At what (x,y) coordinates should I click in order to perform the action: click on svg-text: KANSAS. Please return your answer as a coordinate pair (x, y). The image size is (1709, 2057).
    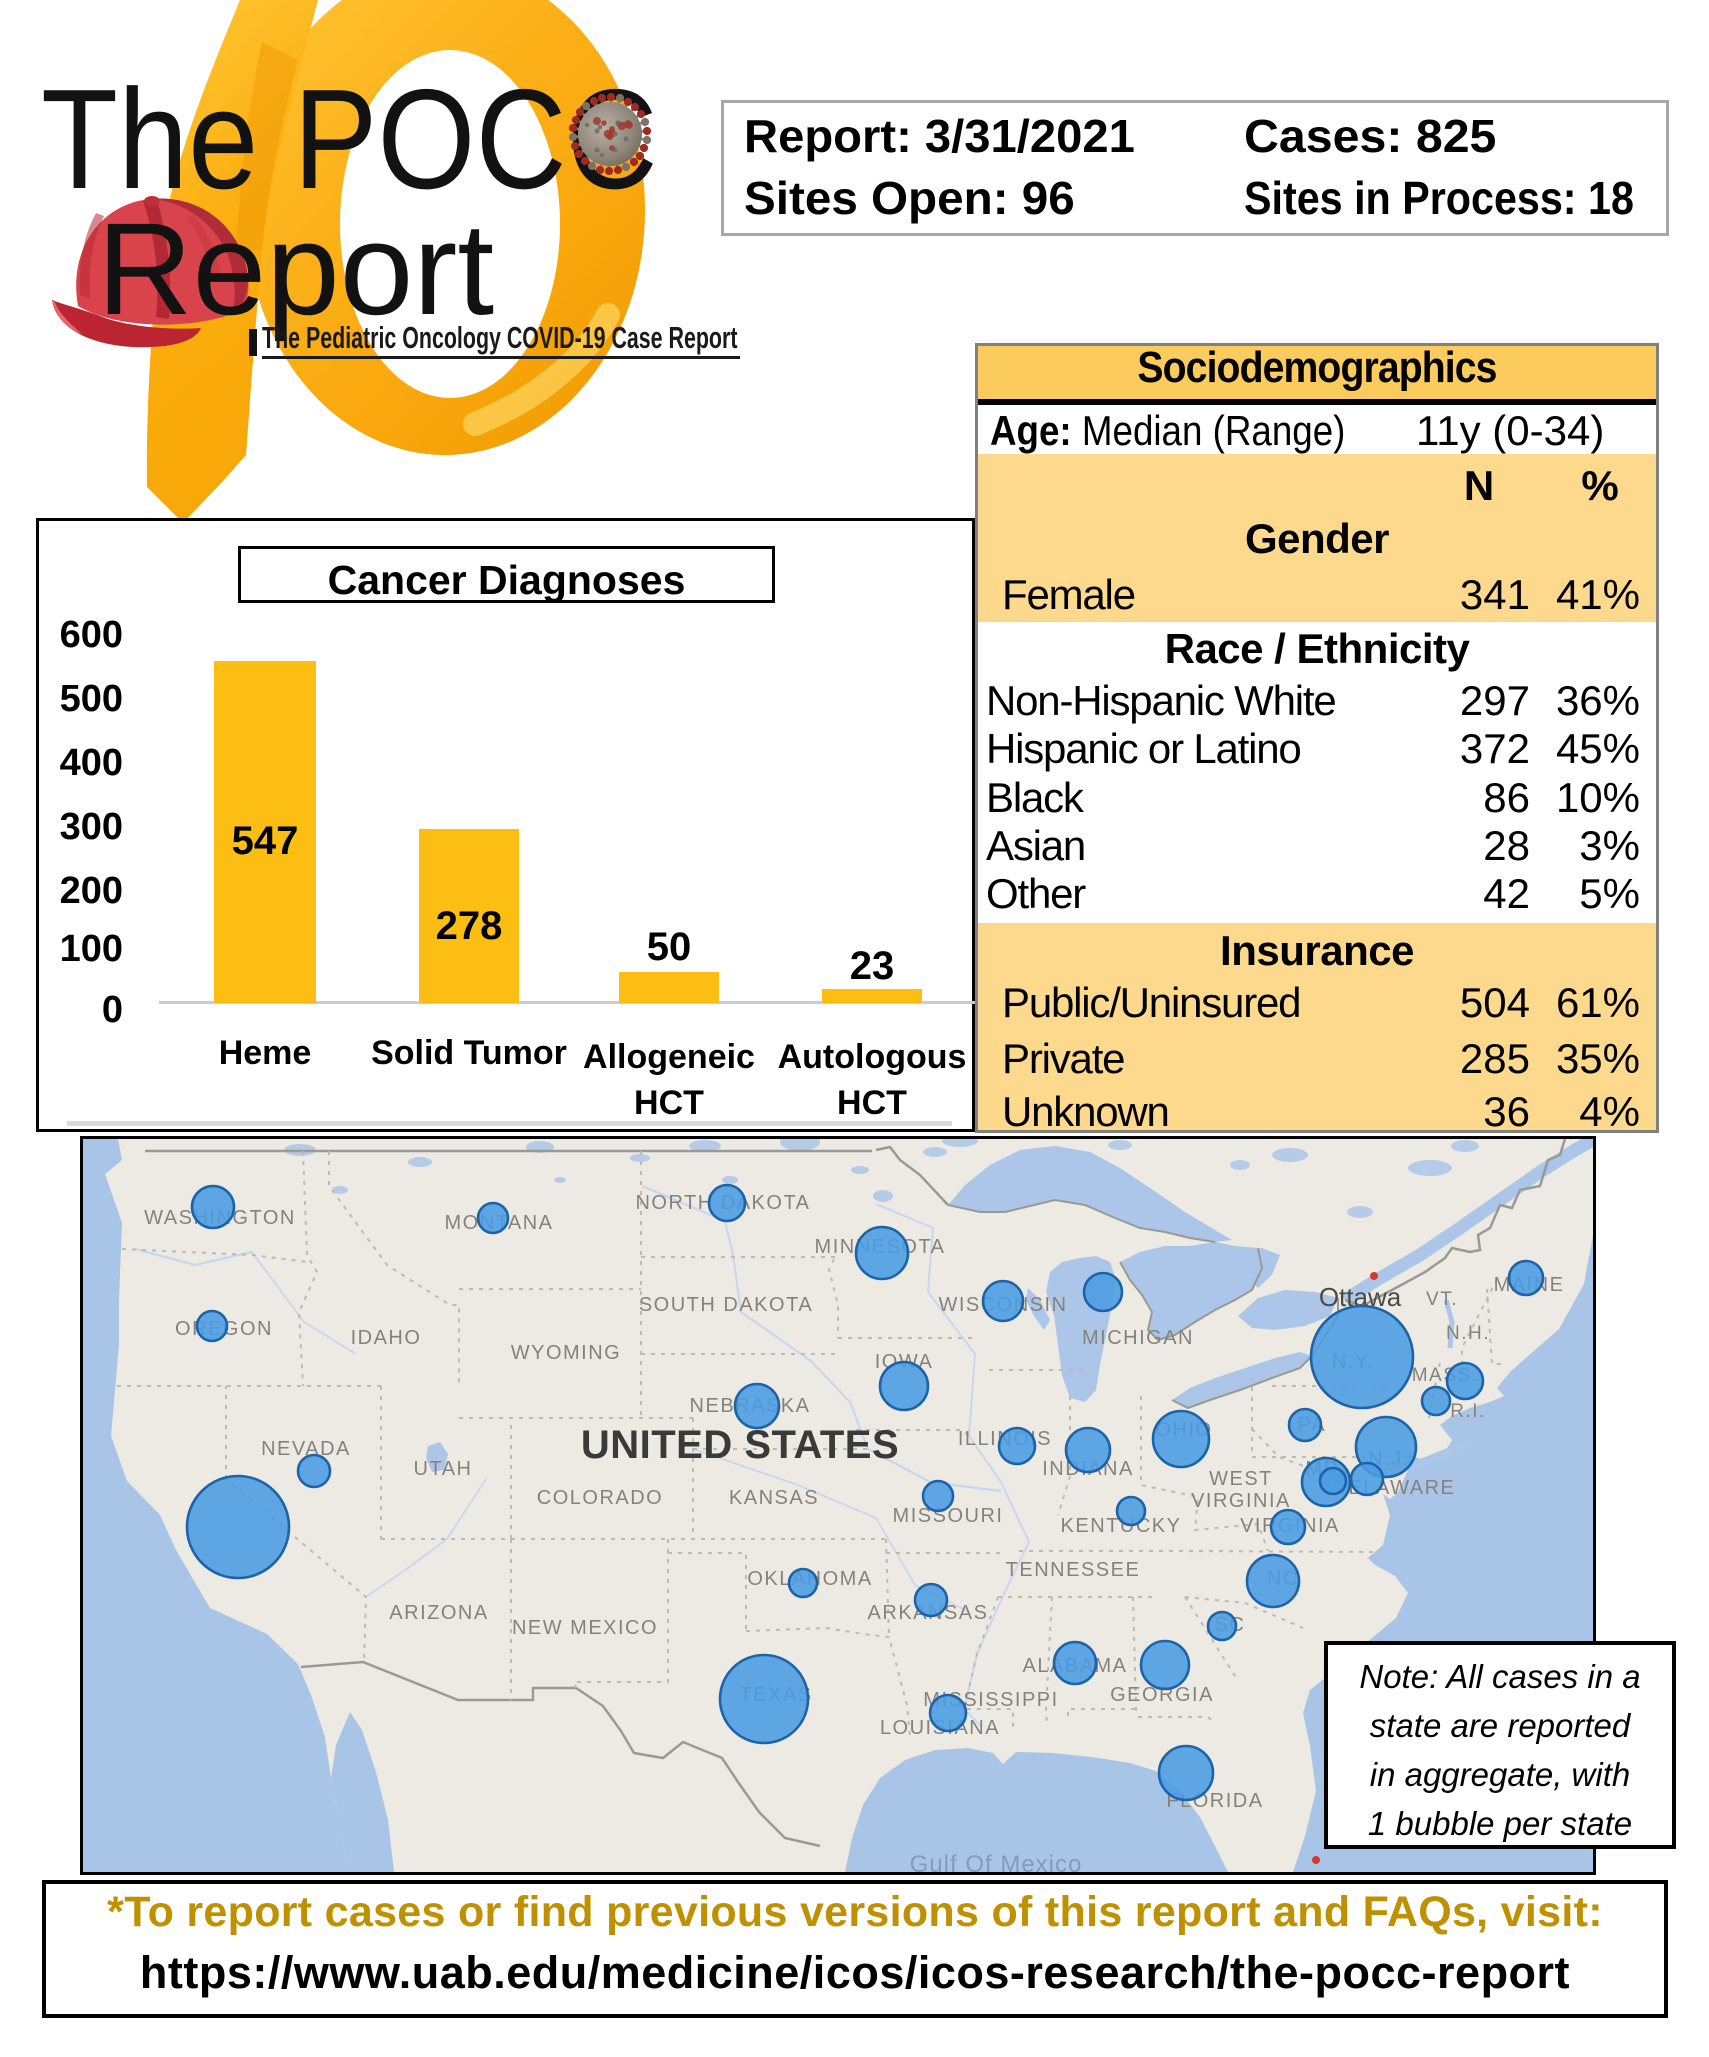
    Looking at the image, I should click on (774, 1498).